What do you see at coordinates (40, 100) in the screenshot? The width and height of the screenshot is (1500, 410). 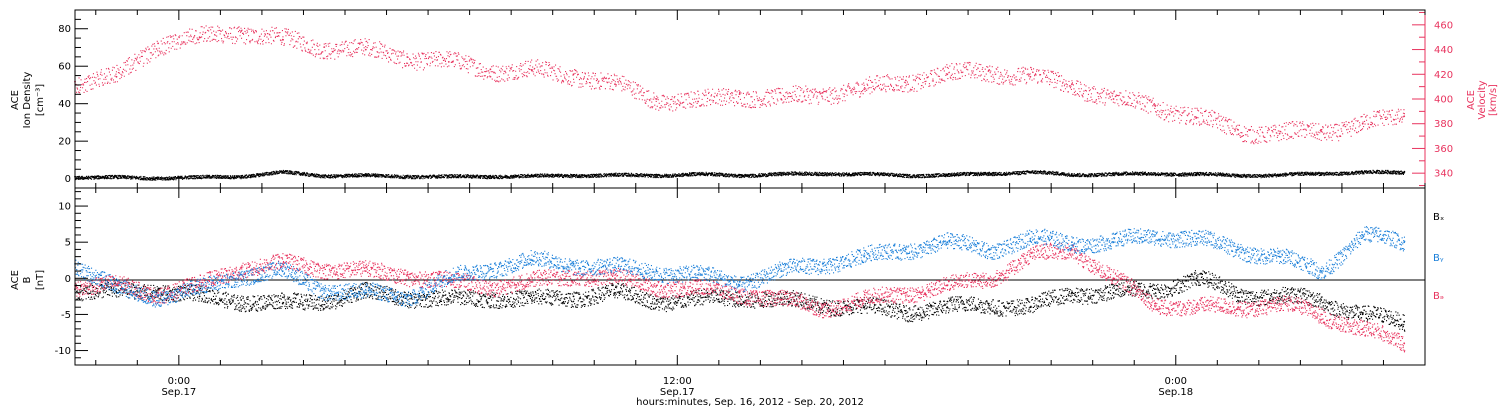 I see `density-axis-label-line3: [cm⁻³]` at bounding box center [40, 100].